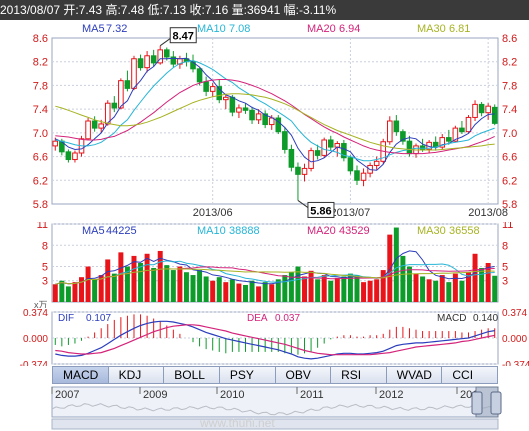 The image size is (529, 431). Describe the element at coordinates (116, 29) in the screenshot. I see `price-legend-value: 7.32` at that location.